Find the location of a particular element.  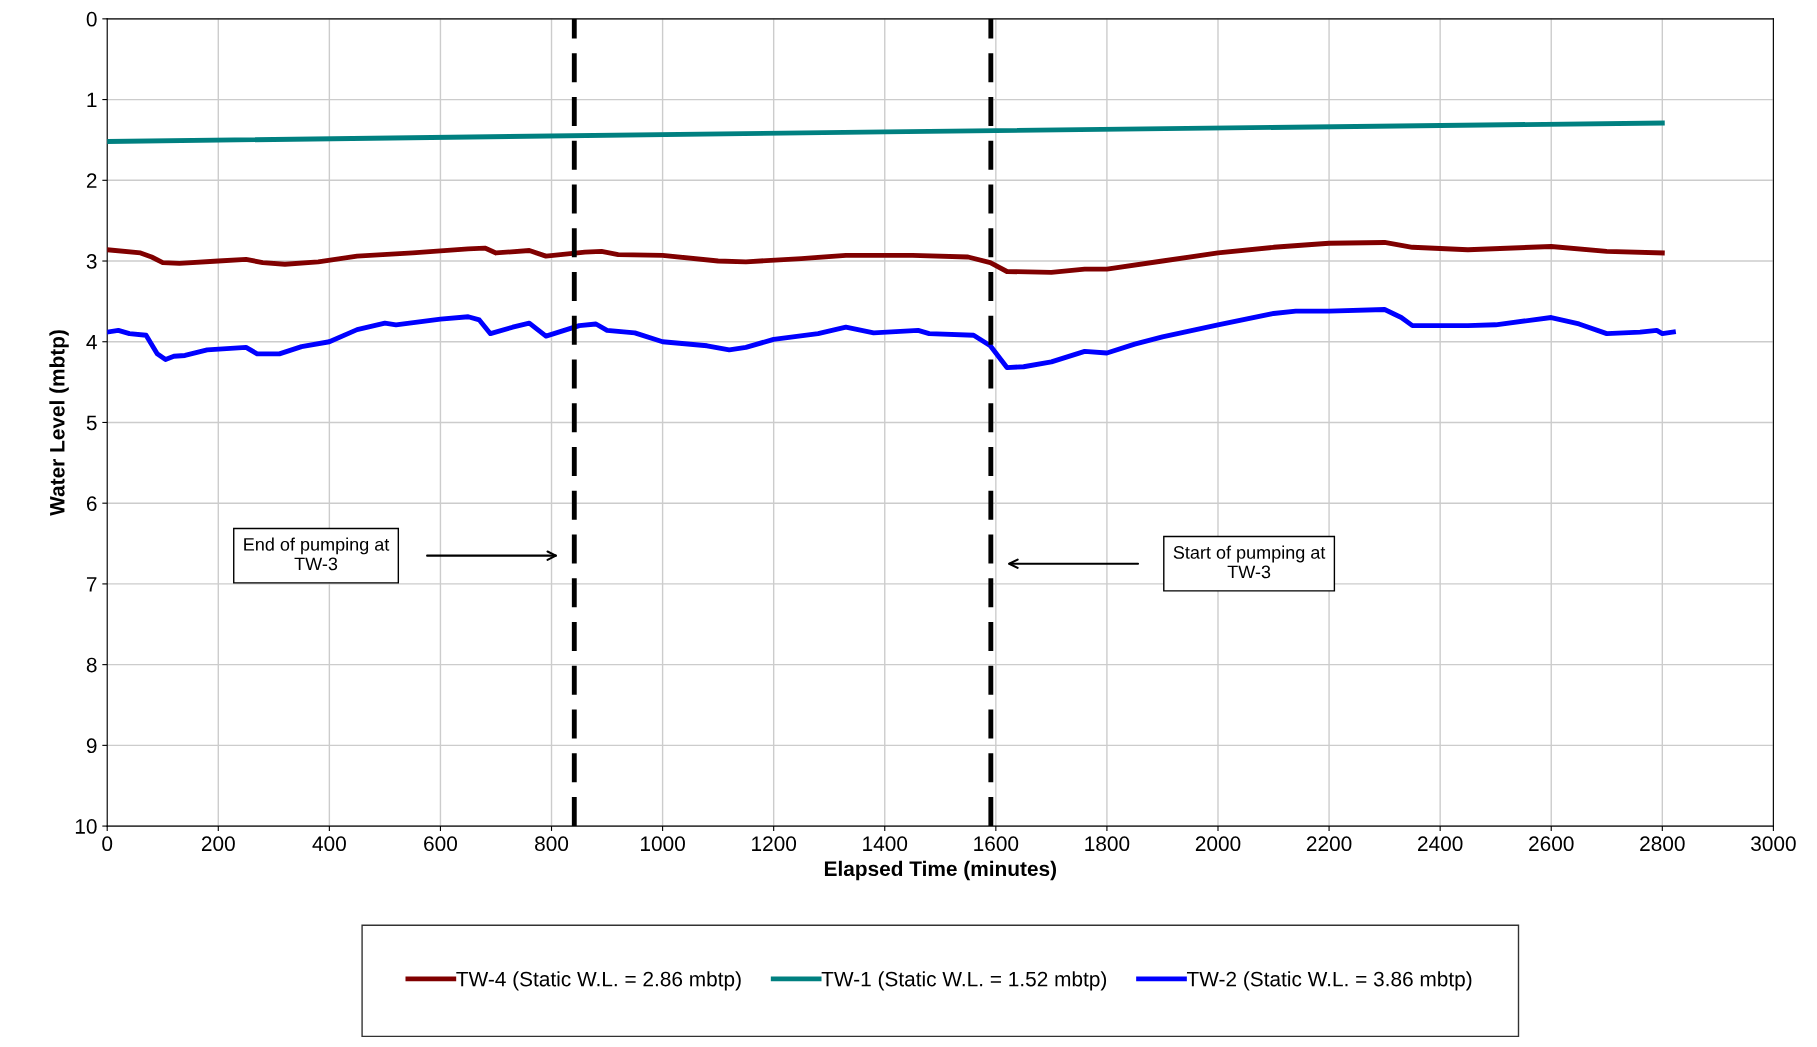

x-tick-label: 200 is located at coordinates (218, 844).